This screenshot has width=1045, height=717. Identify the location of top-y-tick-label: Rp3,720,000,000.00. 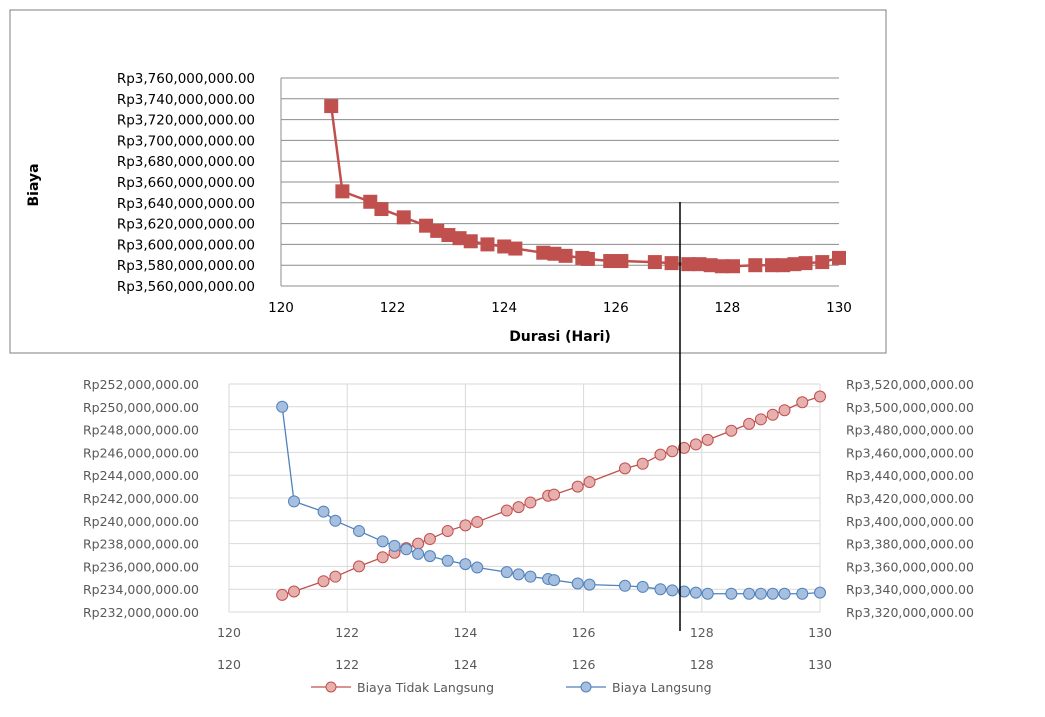
(186, 121).